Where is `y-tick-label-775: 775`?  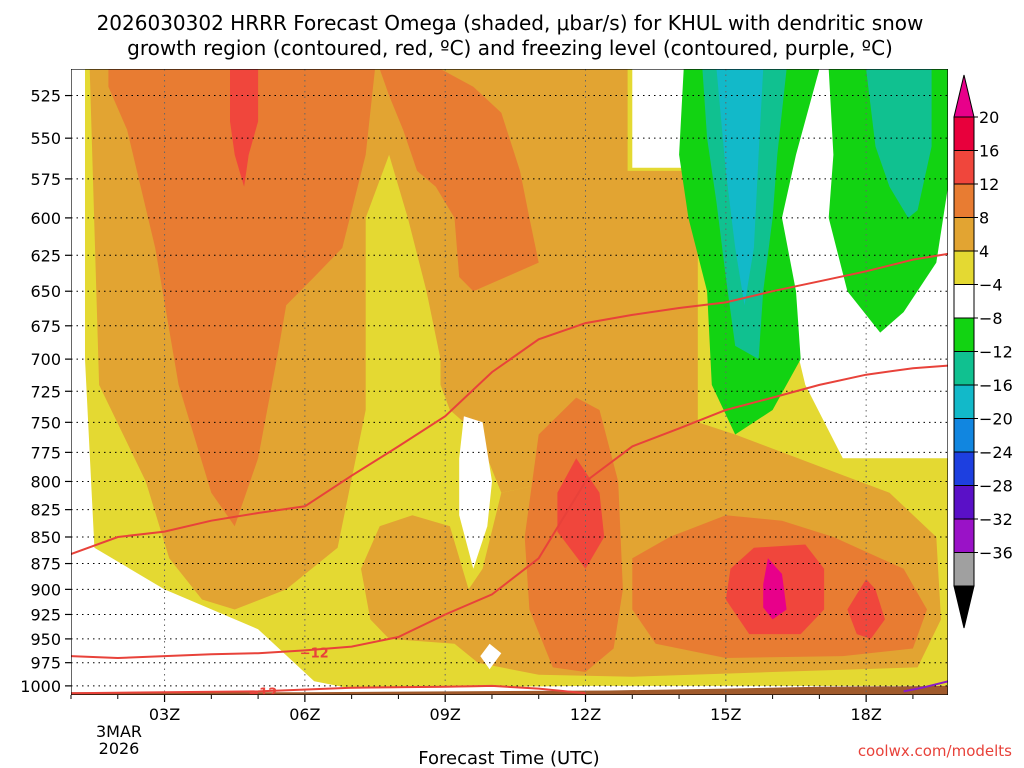
y-tick-label-775: 775 is located at coordinates (45, 452).